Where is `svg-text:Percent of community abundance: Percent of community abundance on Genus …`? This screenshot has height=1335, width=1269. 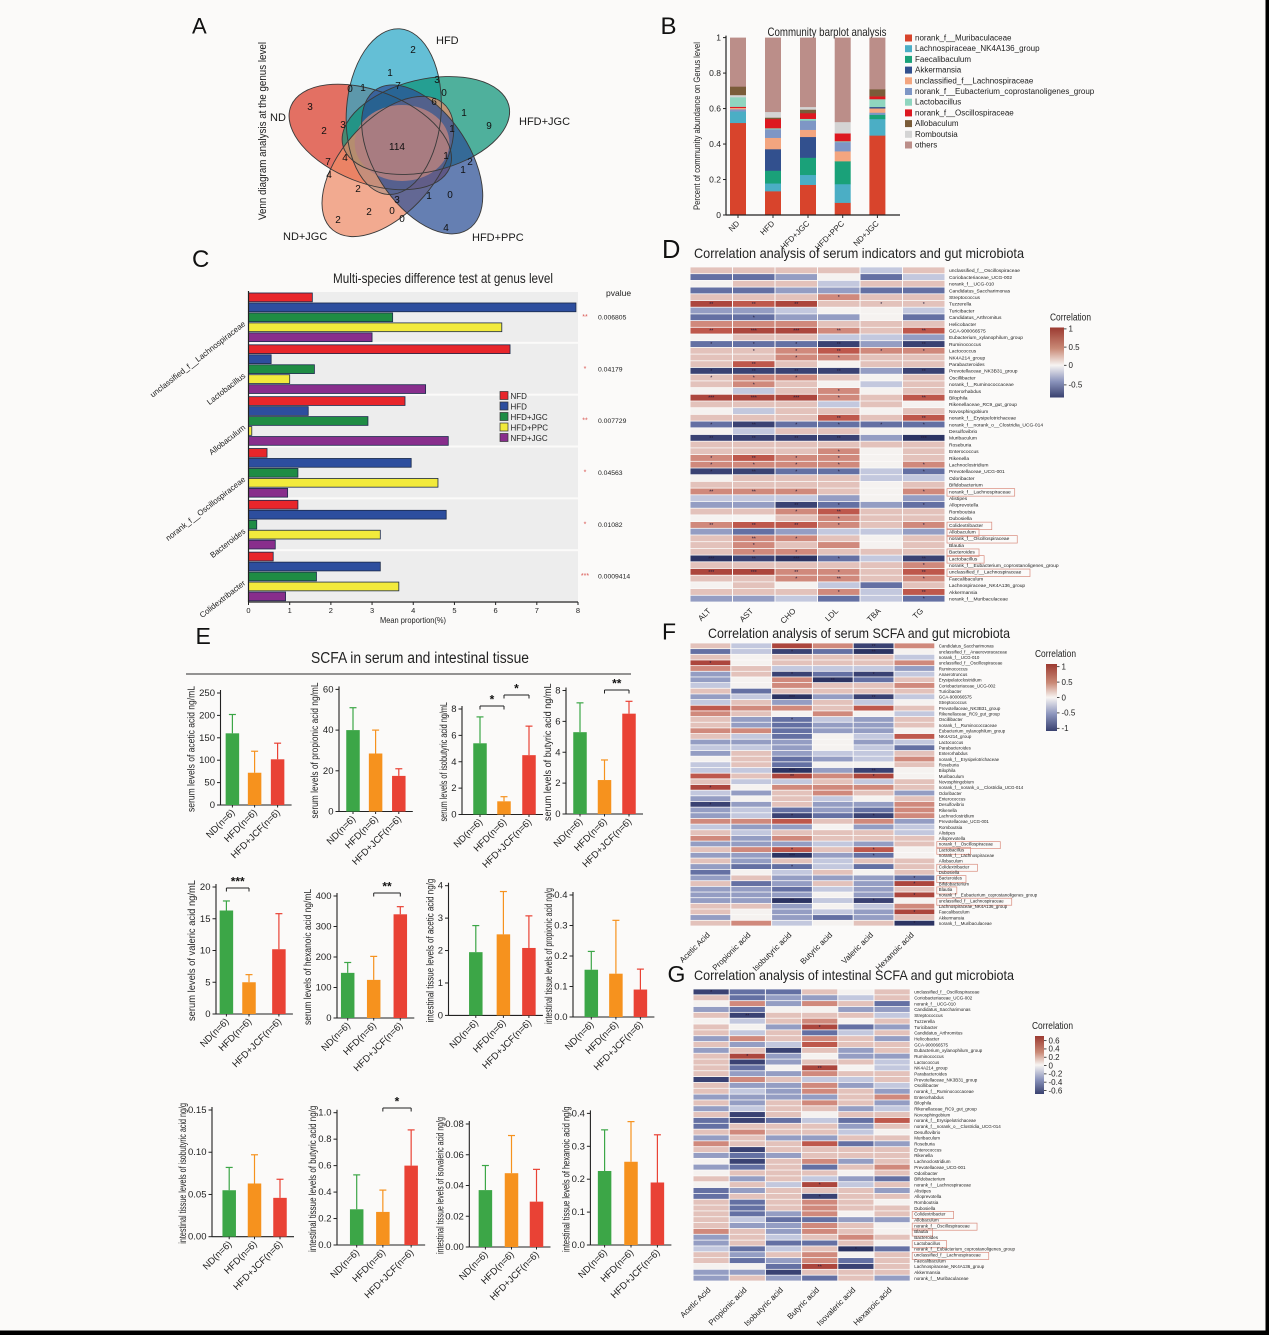 svg-text:Percent of community abundance: Percent of community abundance on Genus … is located at coordinates (697, 126).